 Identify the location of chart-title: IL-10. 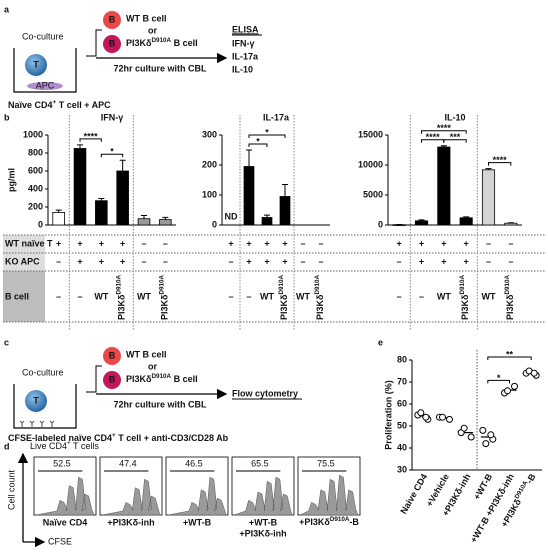
(454, 117).